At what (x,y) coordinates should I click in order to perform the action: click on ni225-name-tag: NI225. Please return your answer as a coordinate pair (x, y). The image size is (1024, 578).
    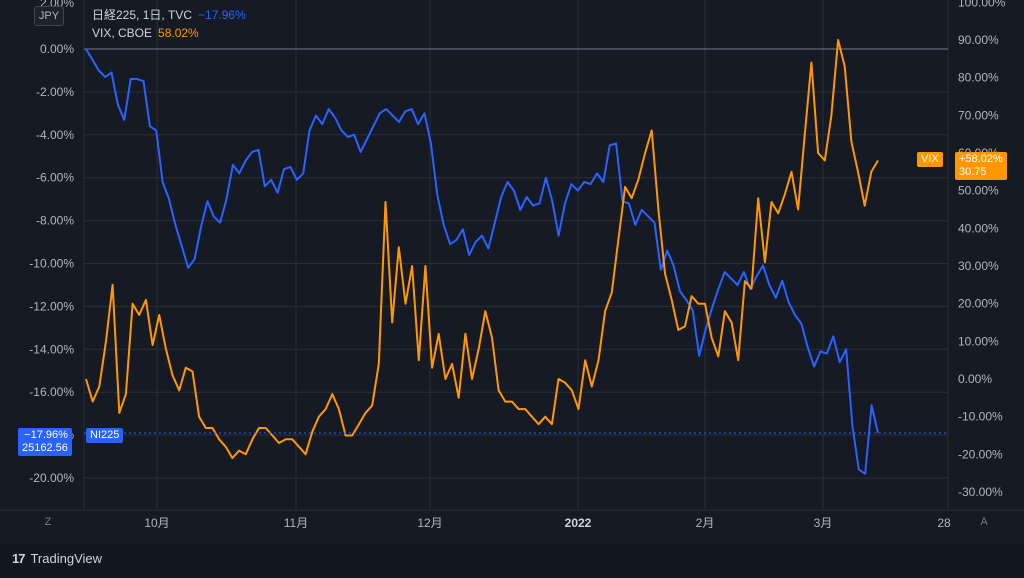
    Looking at the image, I should click on (105, 435).